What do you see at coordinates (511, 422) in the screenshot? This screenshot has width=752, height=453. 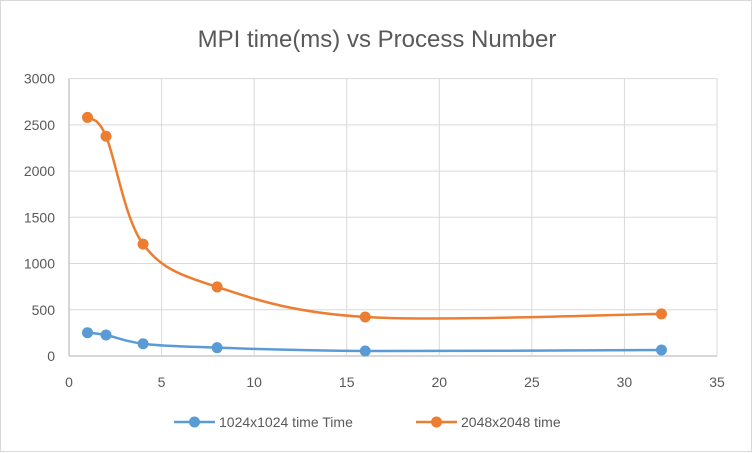 I see `legend-label: 2048x2048 time` at bounding box center [511, 422].